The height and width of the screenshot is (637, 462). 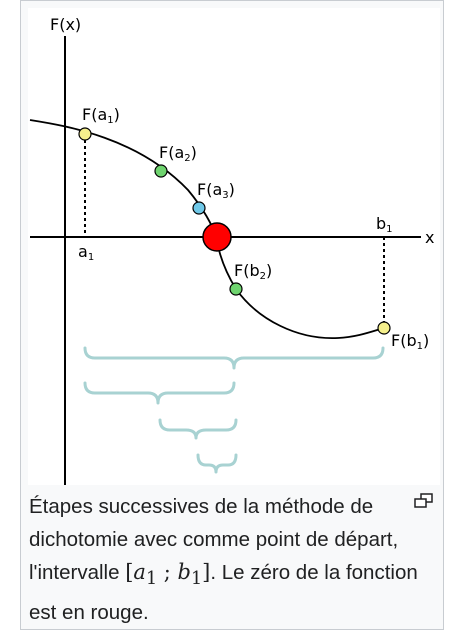 I want to click on label-fa1: F(a1), so click(x=101, y=115).